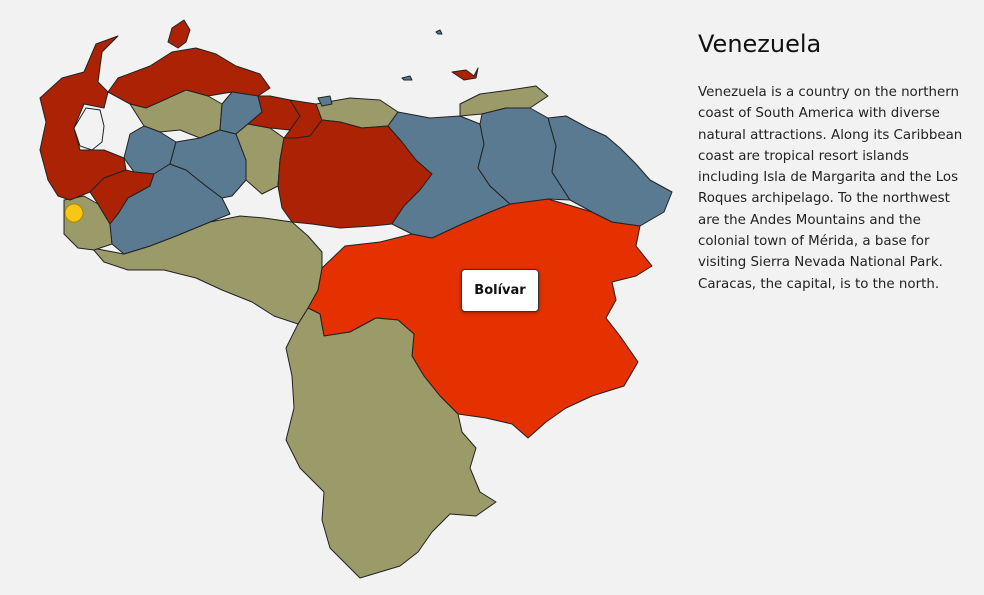  Describe the element at coordinates (610, 171) in the screenshot. I see `state-delta-amacuro` at that location.